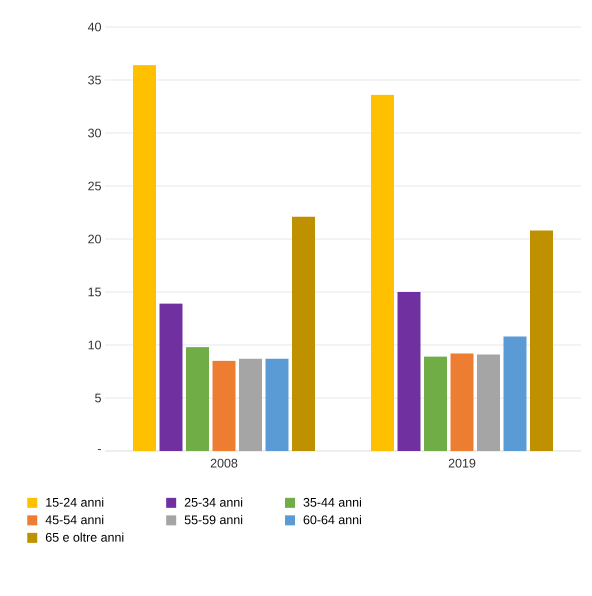 The height and width of the screenshot is (596, 592). What do you see at coordinates (224, 463) in the screenshot?
I see `x-tick-label: 2008` at bounding box center [224, 463].